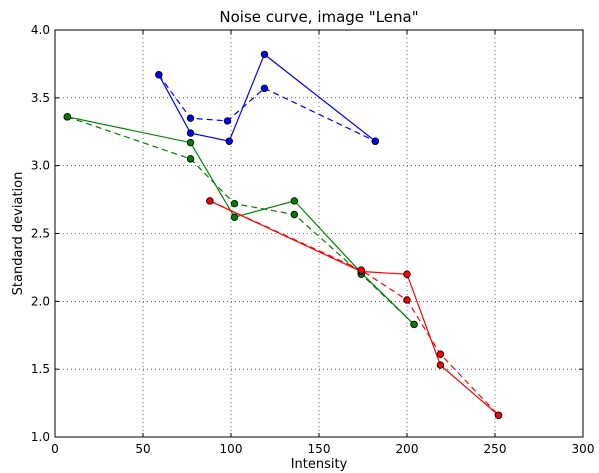  I want to click on x-tick-label: 300, so click(583, 449).